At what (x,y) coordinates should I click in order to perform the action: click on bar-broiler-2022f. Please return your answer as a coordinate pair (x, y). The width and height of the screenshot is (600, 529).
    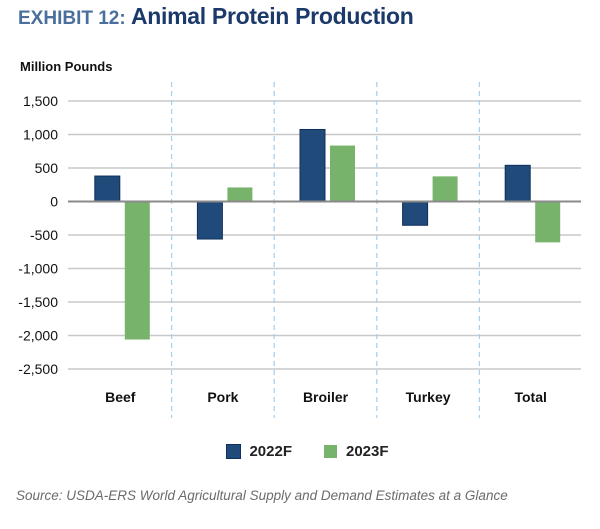
    Looking at the image, I should click on (312, 165).